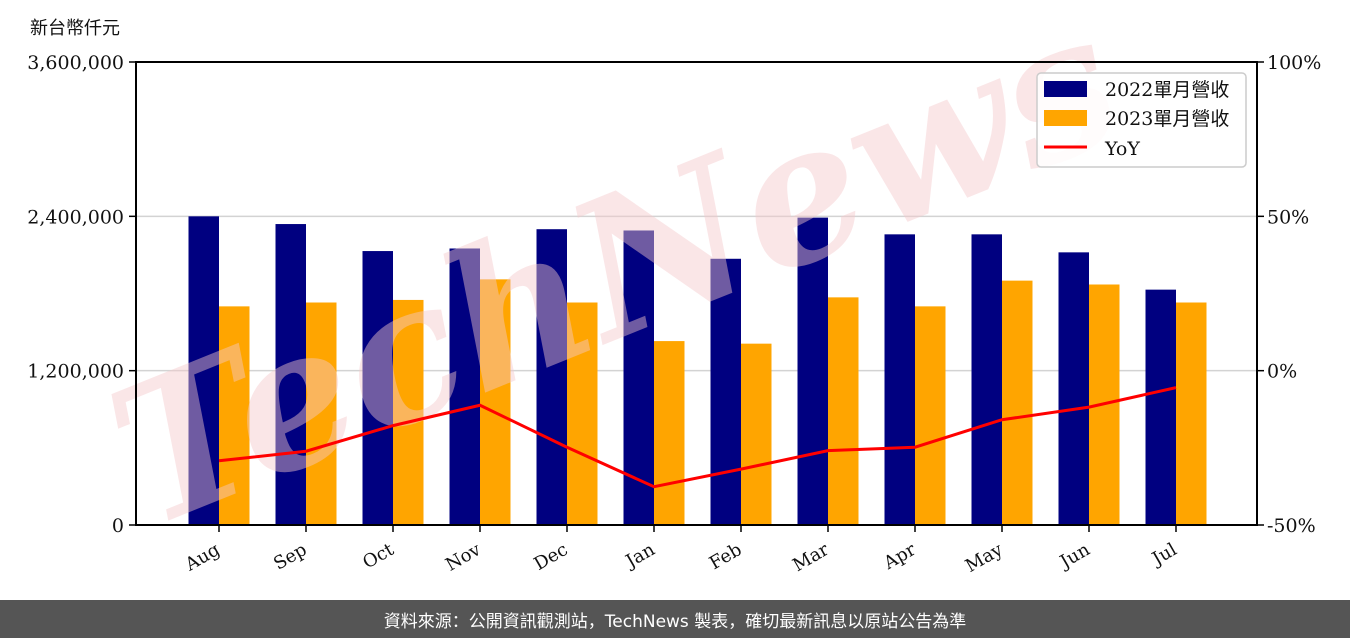  I want to click on y-tick-label: 0, so click(118, 526).